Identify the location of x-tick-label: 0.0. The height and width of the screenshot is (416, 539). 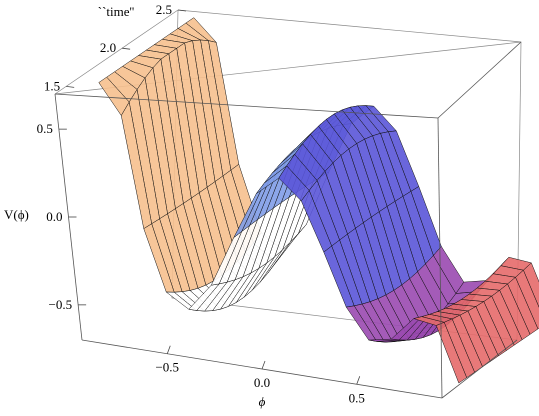
(262, 382).